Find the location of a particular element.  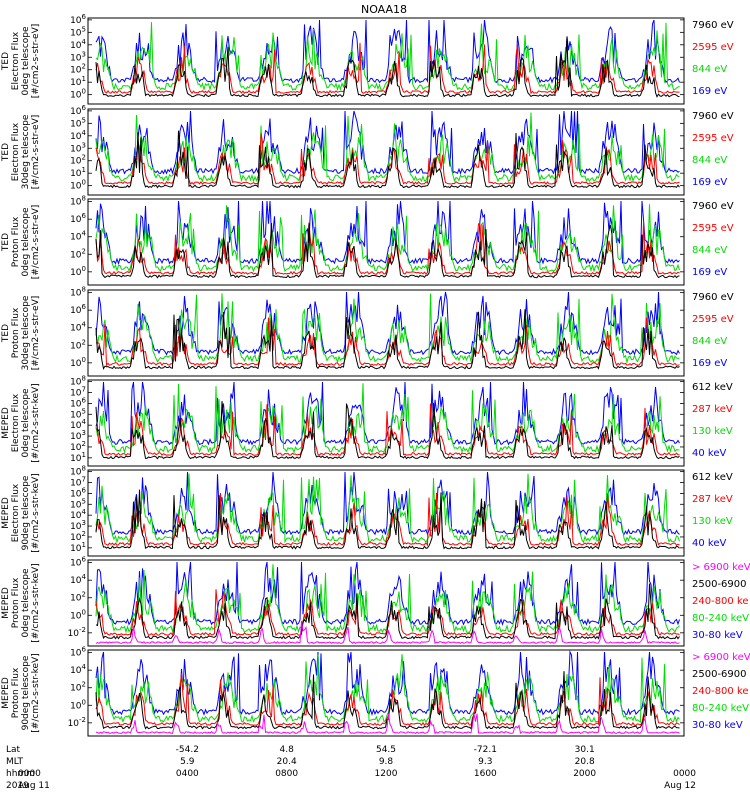

x-tick-label: 4.8 is located at coordinates (287, 750).